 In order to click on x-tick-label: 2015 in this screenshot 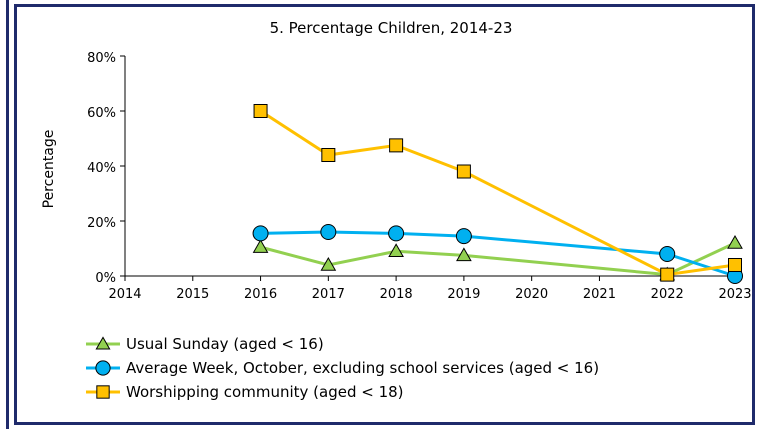, I will do `click(192, 294)`.